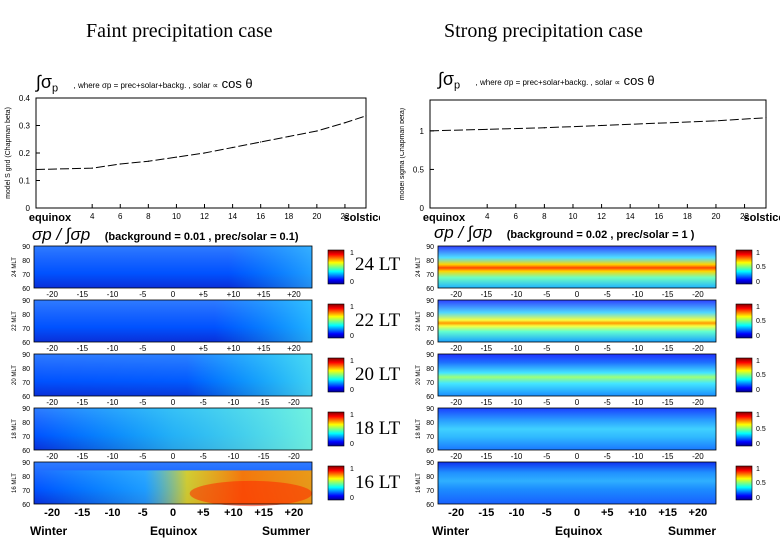 The image size is (780, 540). I want to click on y-tick-label: 0.4, so click(25, 98).